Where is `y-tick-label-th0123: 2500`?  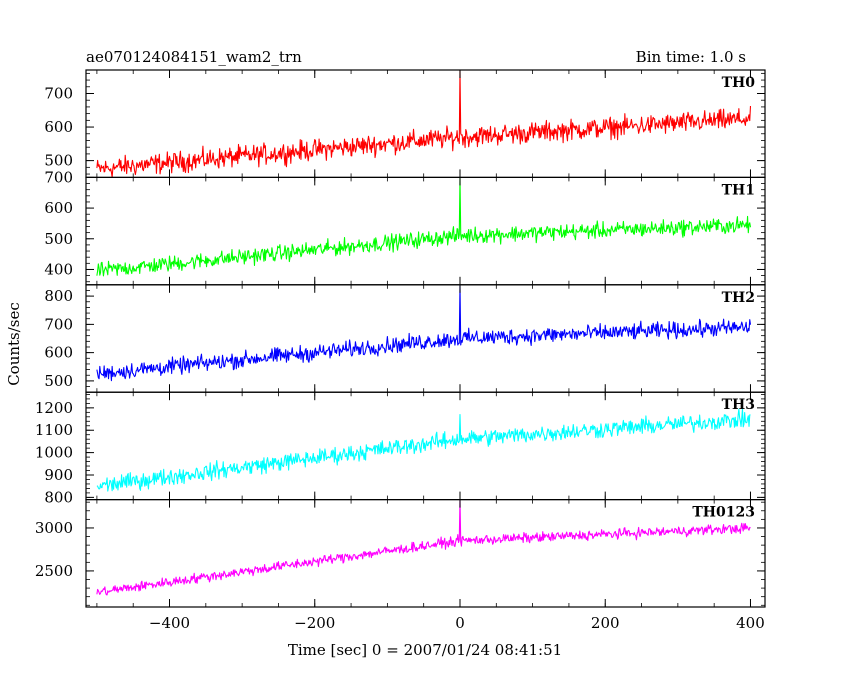 y-tick-label-th0123: 2500 is located at coordinates (54, 571).